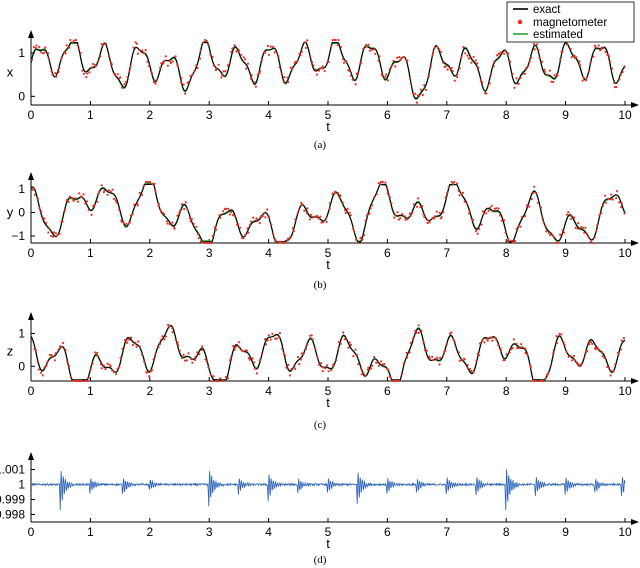 Image resolution: width=640 pixels, height=568 pixels. What do you see at coordinates (149, 391) in the screenshot?
I see `x-tick-label: 2` at bounding box center [149, 391].